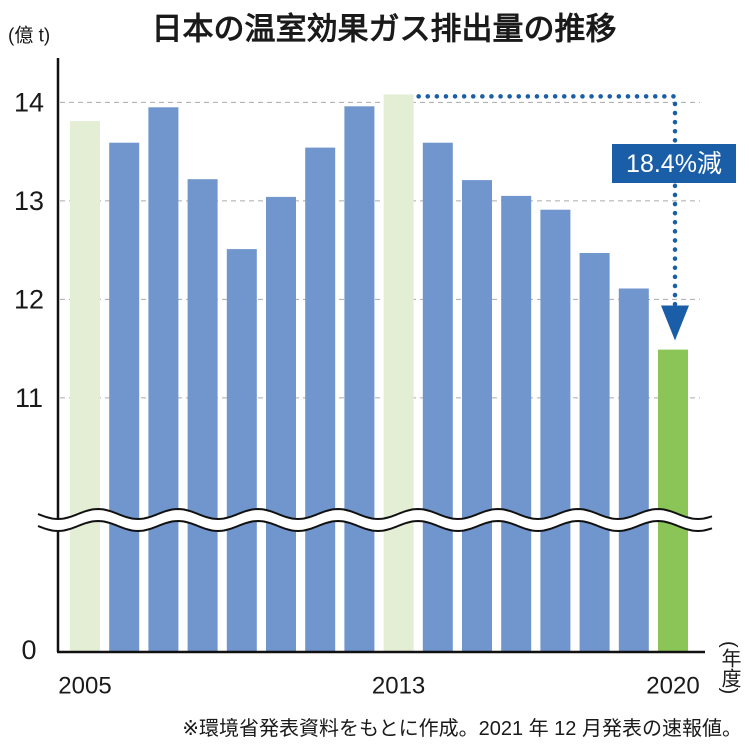 This screenshot has height=750, width=750. Describe the element at coordinates (359, 379) in the screenshot. I see `bar-2012` at that location.